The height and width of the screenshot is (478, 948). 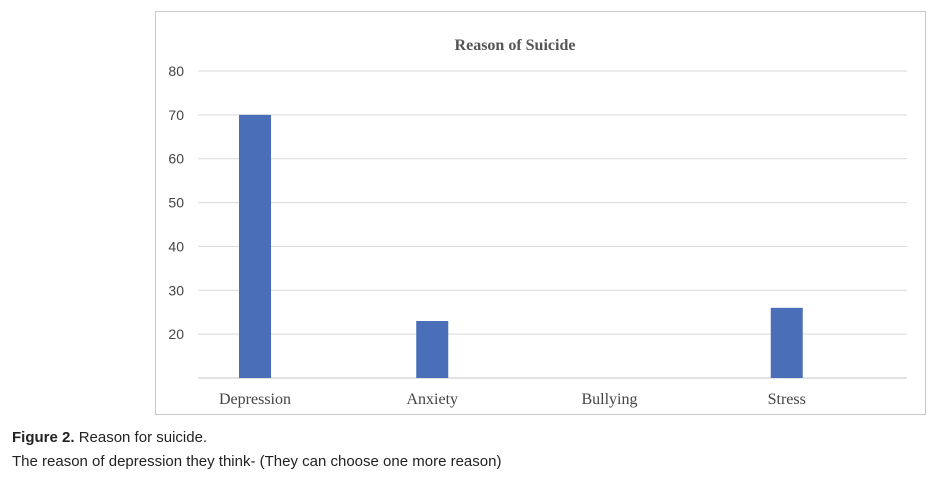 I want to click on bar-anxiety, so click(x=432, y=349).